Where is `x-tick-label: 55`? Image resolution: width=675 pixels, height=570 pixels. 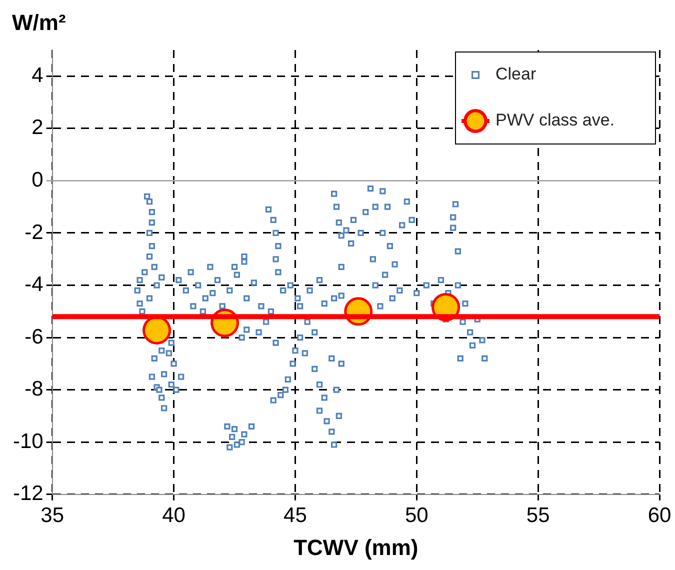 x-tick-label: 55 is located at coordinates (538, 515).